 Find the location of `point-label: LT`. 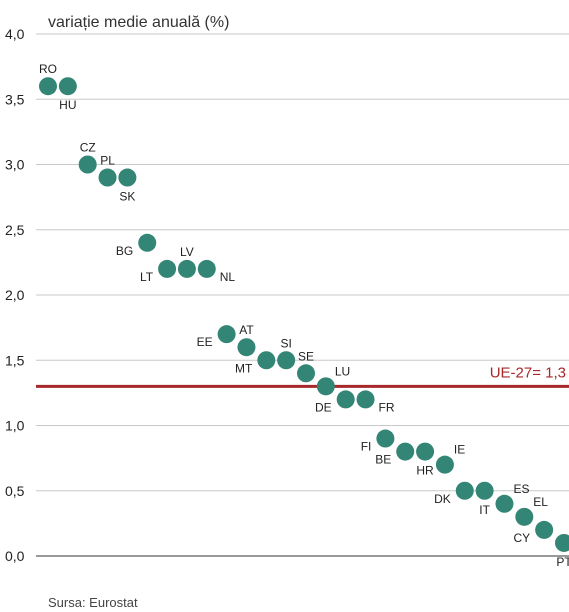

point-label: LT is located at coordinates (147, 277).